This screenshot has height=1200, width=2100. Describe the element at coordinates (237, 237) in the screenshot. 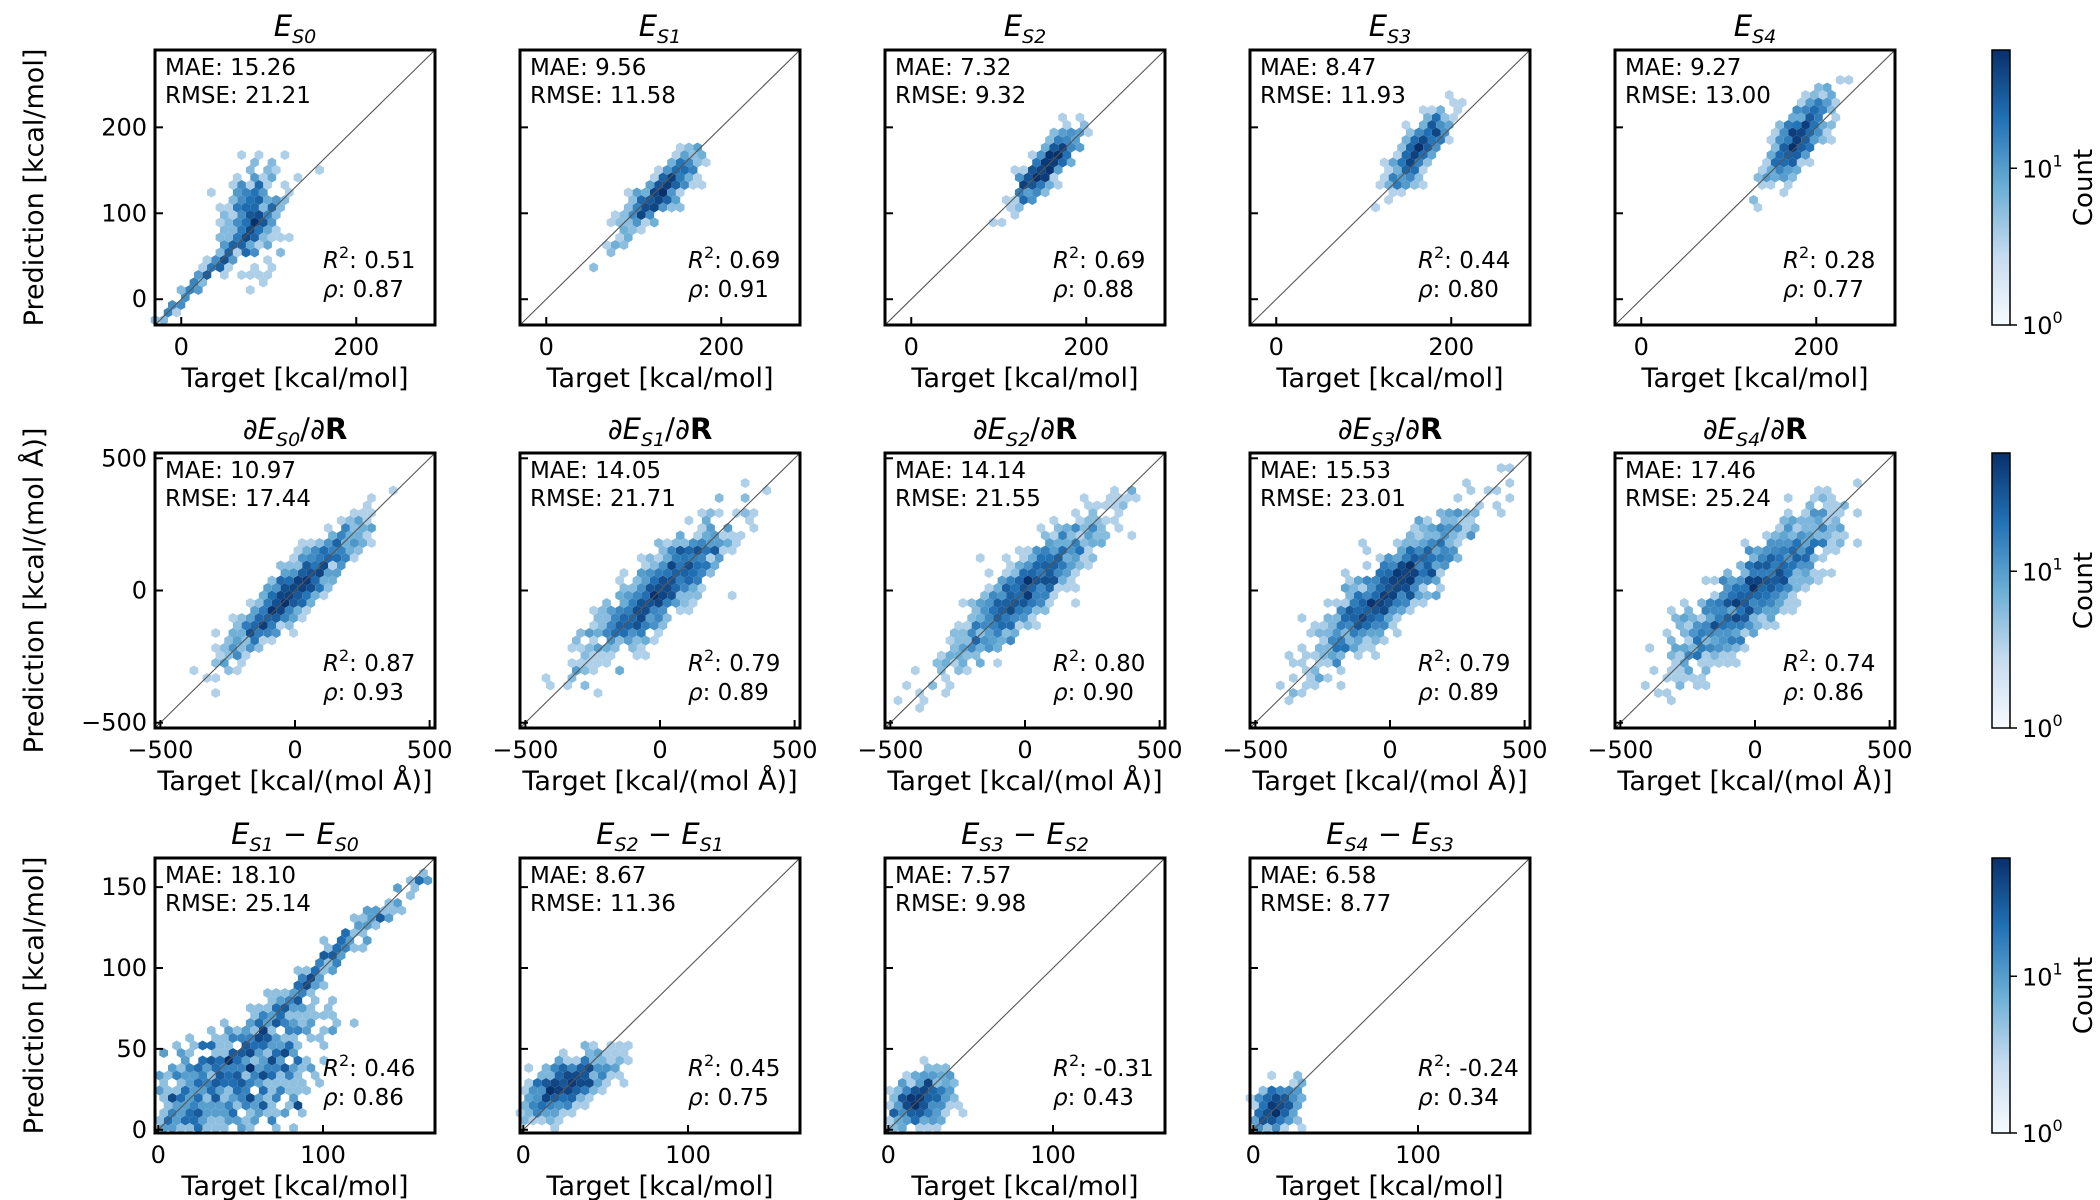

I see `hexbin-cells` at that location.